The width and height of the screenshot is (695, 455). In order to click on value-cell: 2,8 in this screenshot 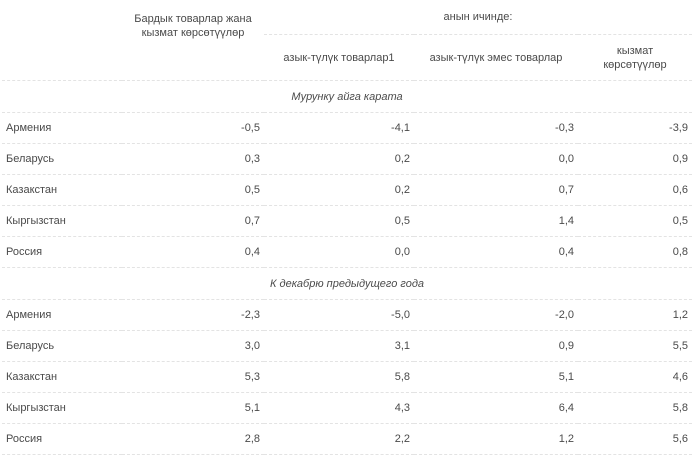, I will do `click(193, 439)`.